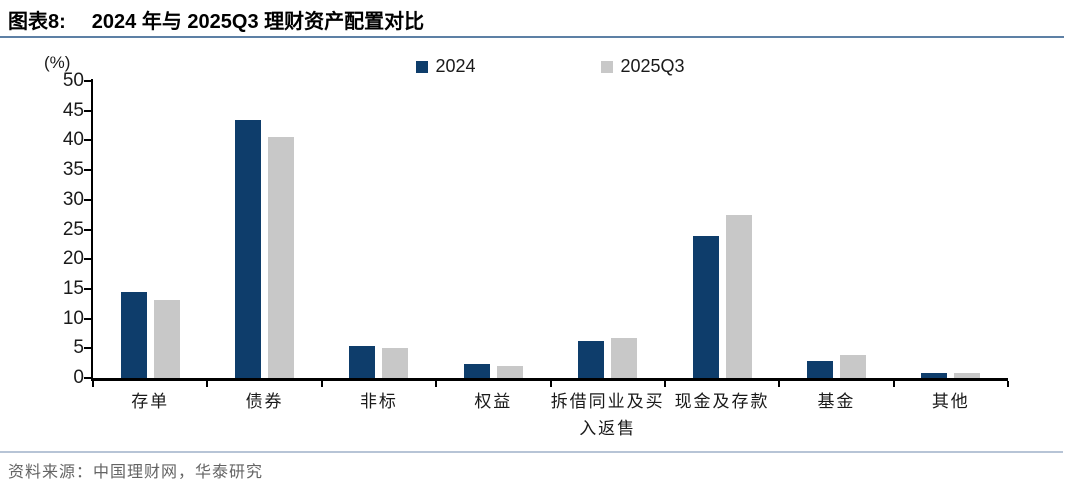 This screenshot has height=486, width=1080. I want to click on y-axis-label: 45, so click(73, 110).